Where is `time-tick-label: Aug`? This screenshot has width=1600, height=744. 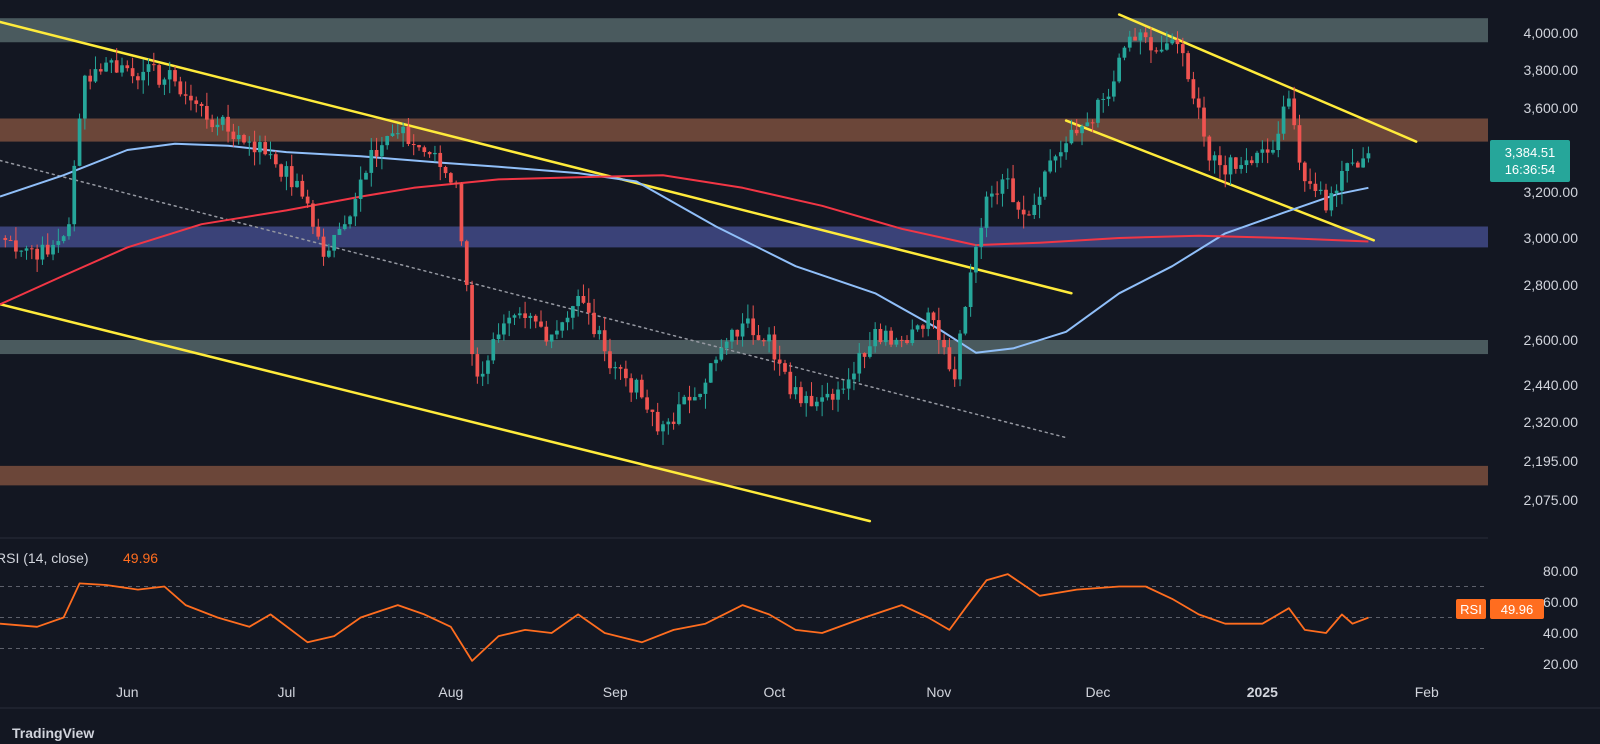
time-tick-label: Aug is located at coordinates (450, 692).